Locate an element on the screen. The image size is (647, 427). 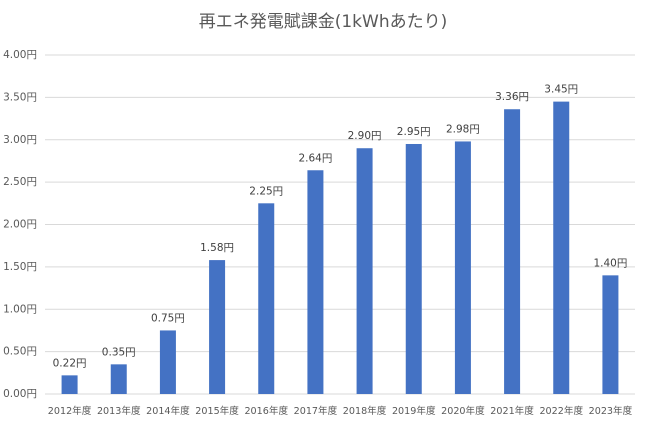
value-label: 3.45円 is located at coordinates (561, 90).